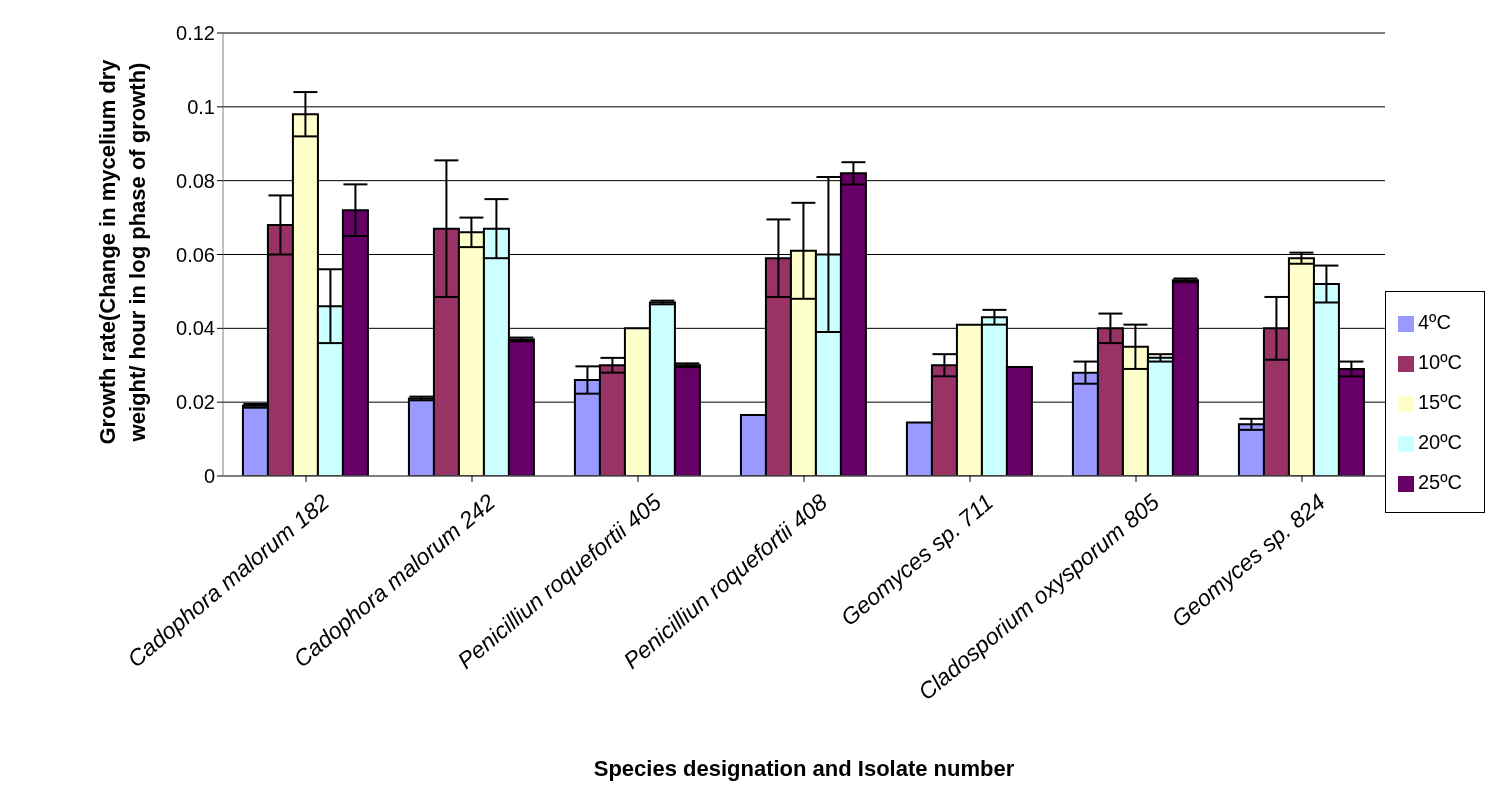  What do you see at coordinates (195, 33) in the screenshot?
I see `y-tick-label: 0.12` at bounding box center [195, 33].